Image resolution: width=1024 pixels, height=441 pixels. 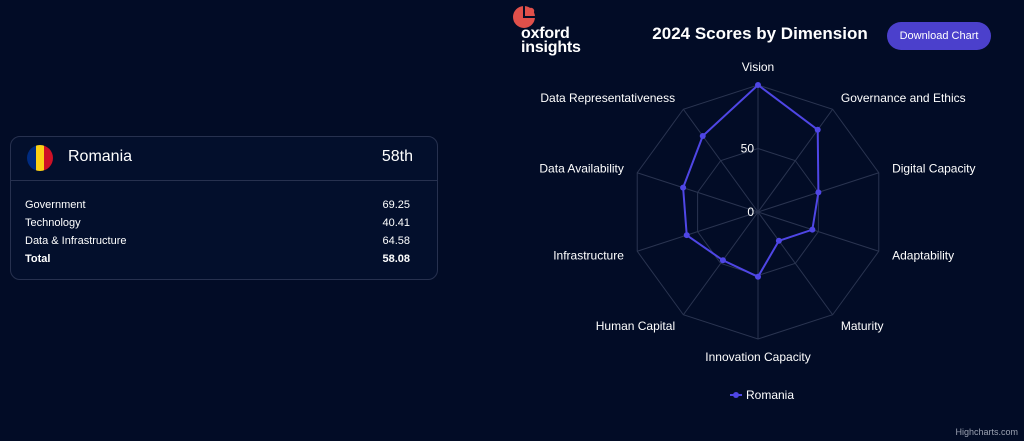 I want to click on axis-category-label: Data Availability, so click(x=581, y=168).